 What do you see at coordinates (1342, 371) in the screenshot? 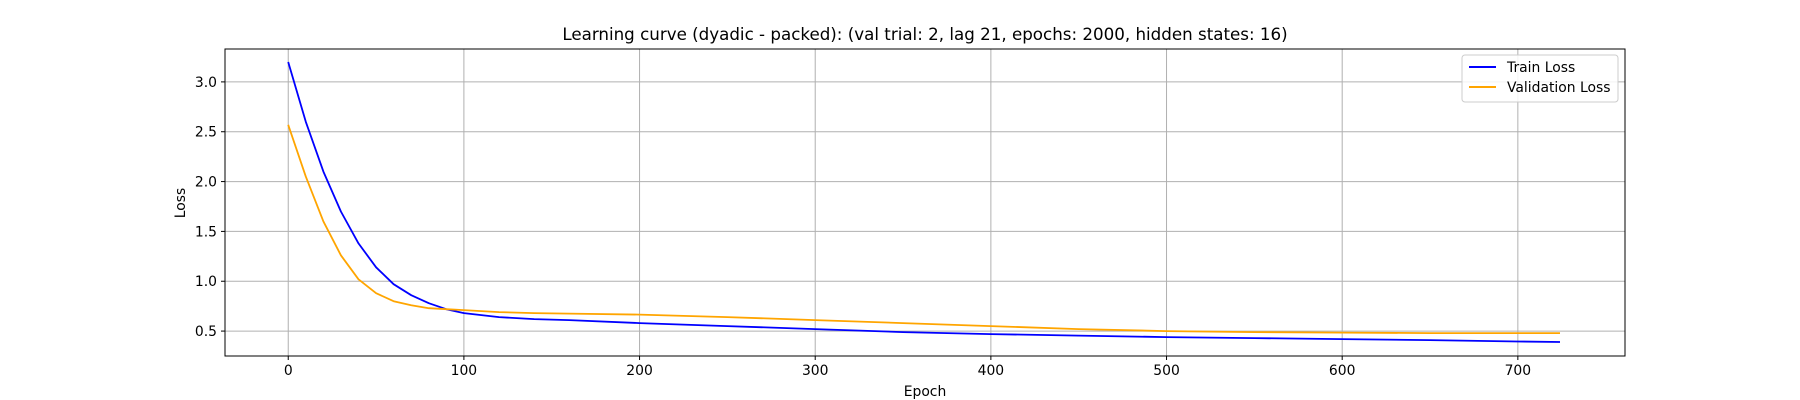
I see `x-tick-label: 600` at bounding box center [1342, 371].